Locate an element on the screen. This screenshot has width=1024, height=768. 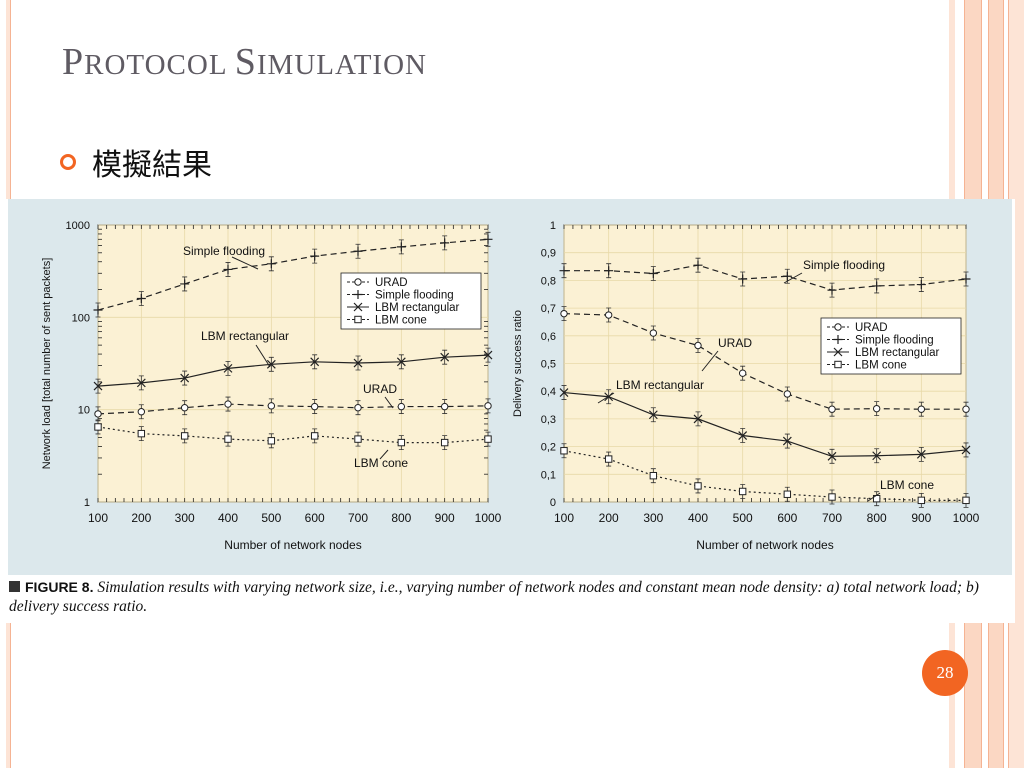
legend-label: LBM cone is located at coordinates (401, 321).